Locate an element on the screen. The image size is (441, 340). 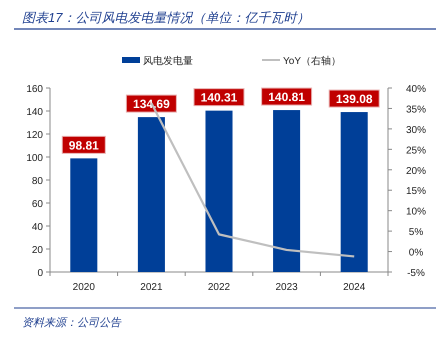
y2-tick-label: 30% is located at coordinates (416, 130).